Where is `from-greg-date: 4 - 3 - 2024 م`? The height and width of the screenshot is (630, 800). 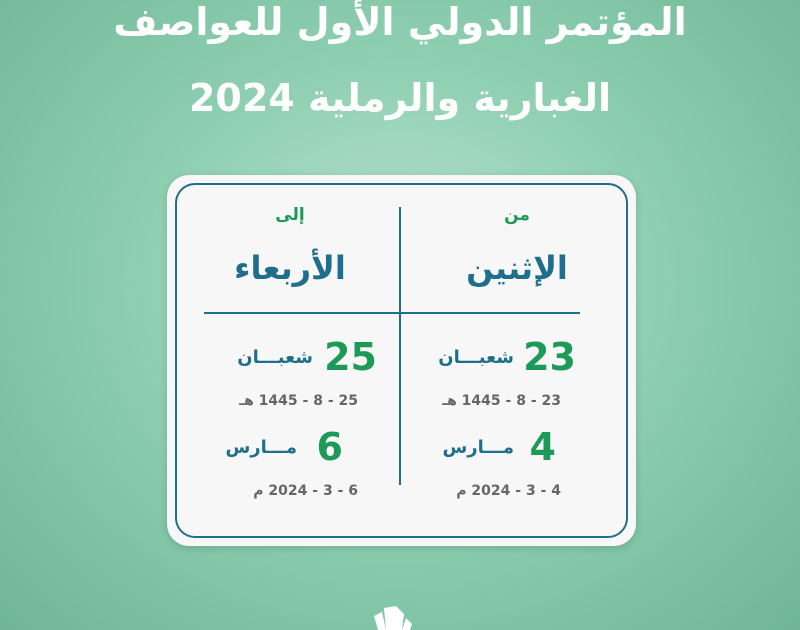 from-greg-date: 4 - 3 - 2024 م is located at coordinates (508, 491).